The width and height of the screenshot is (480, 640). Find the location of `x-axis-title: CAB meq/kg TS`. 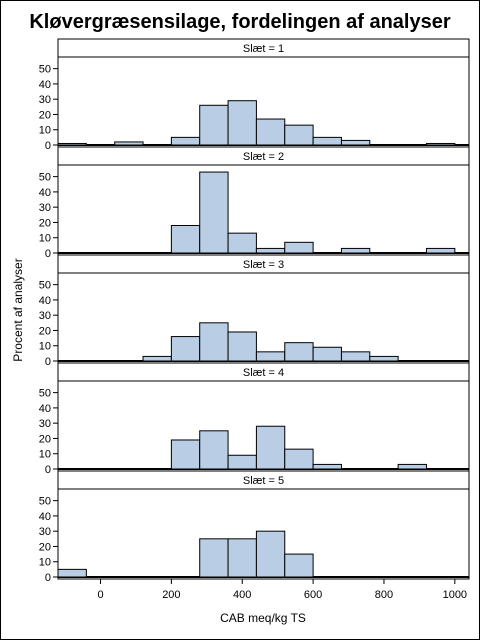

x-axis-title: CAB meq/kg TS is located at coordinates (263, 618).